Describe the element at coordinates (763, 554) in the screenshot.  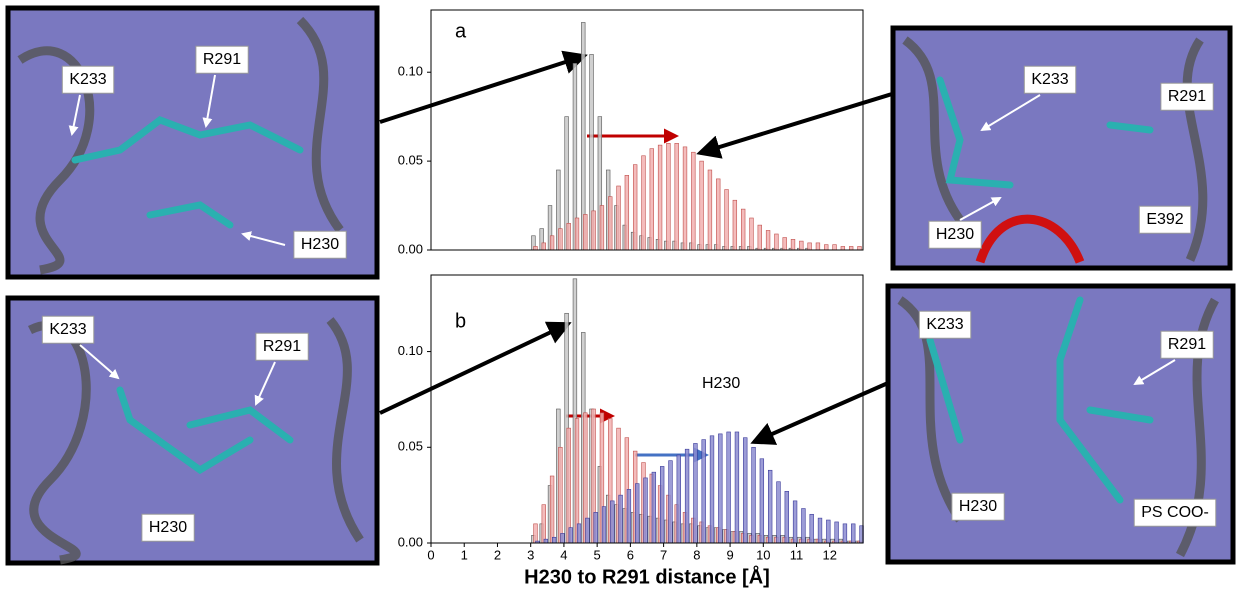
I see `x-tick-label: 10` at that location.